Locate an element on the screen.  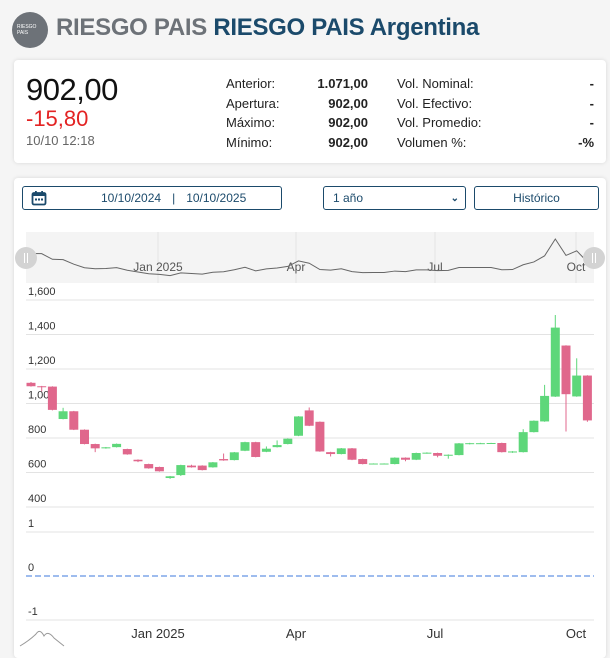
stat-value: -% is located at coordinates (586, 142).